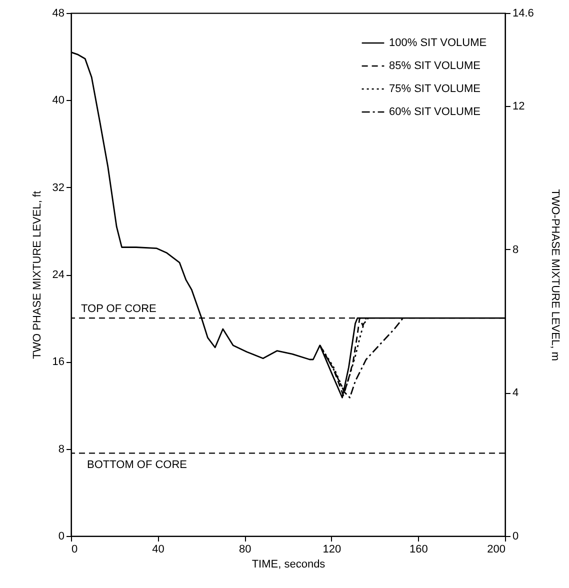  Describe the element at coordinates (61, 449) in the screenshot. I see `y-tick-label: 8` at that location.